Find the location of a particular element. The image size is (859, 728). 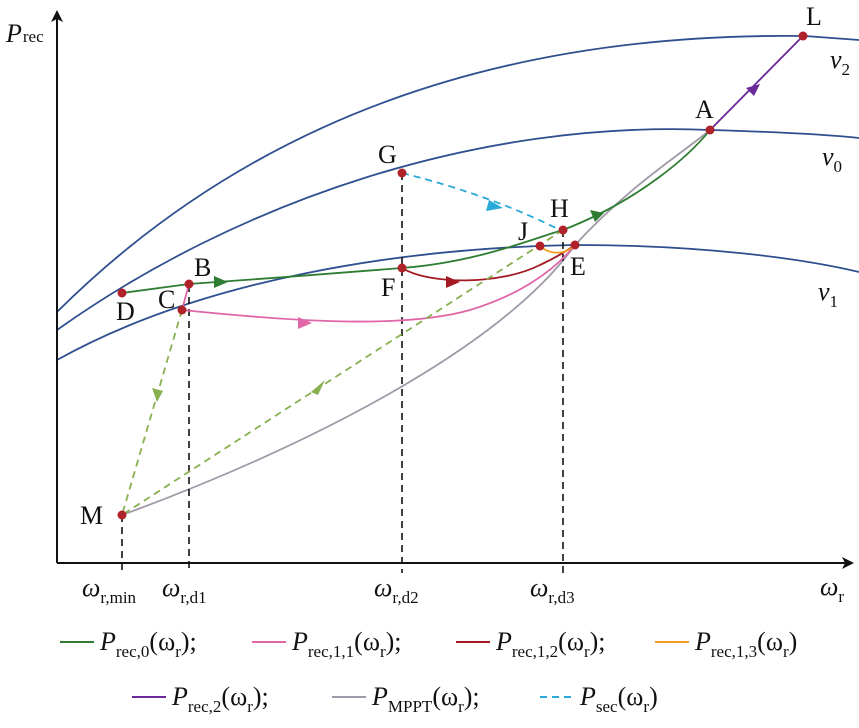

label-F: F is located at coordinates (388, 287).